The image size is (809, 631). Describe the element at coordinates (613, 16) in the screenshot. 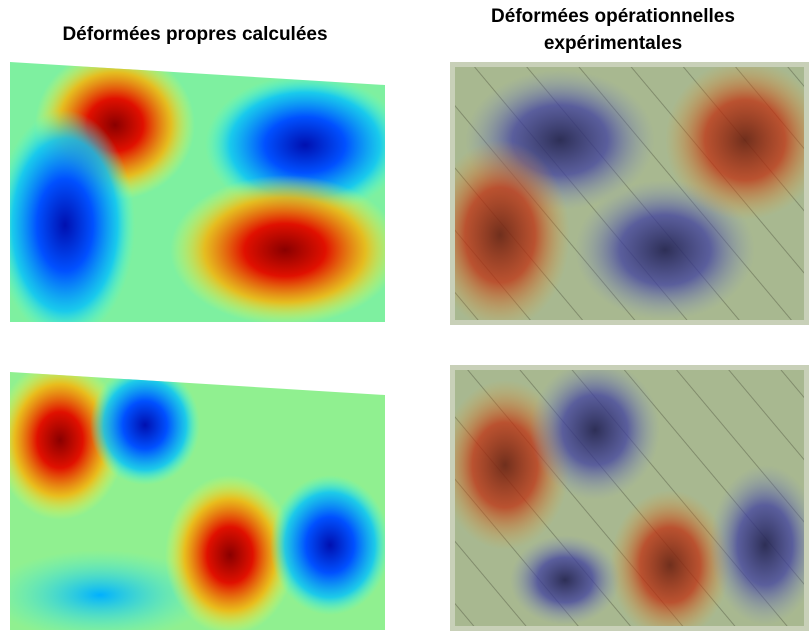

I see `right-title-line: Déformées opérationnelles` at that location.